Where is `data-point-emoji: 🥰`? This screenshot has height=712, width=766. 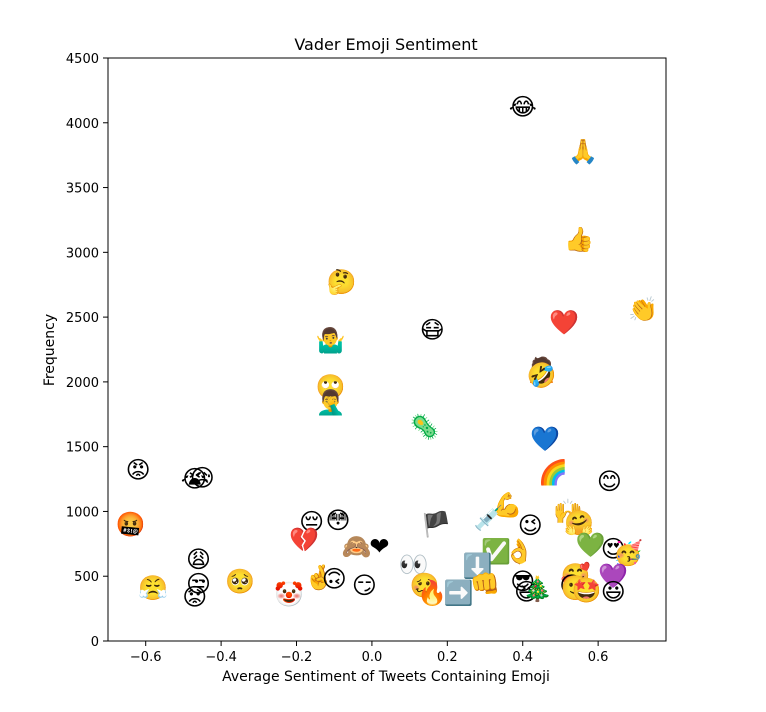
data-point-emoji: 🥰 is located at coordinates (576, 575).